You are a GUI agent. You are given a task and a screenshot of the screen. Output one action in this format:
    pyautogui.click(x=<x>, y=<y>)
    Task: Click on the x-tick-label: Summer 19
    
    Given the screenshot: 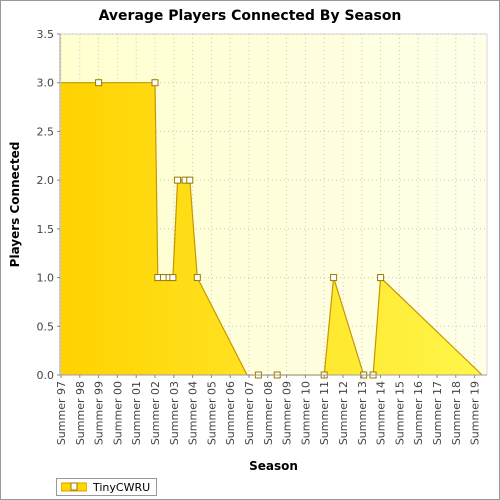 What is the action you would take?
    pyautogui.click(x=475, y=413)
    